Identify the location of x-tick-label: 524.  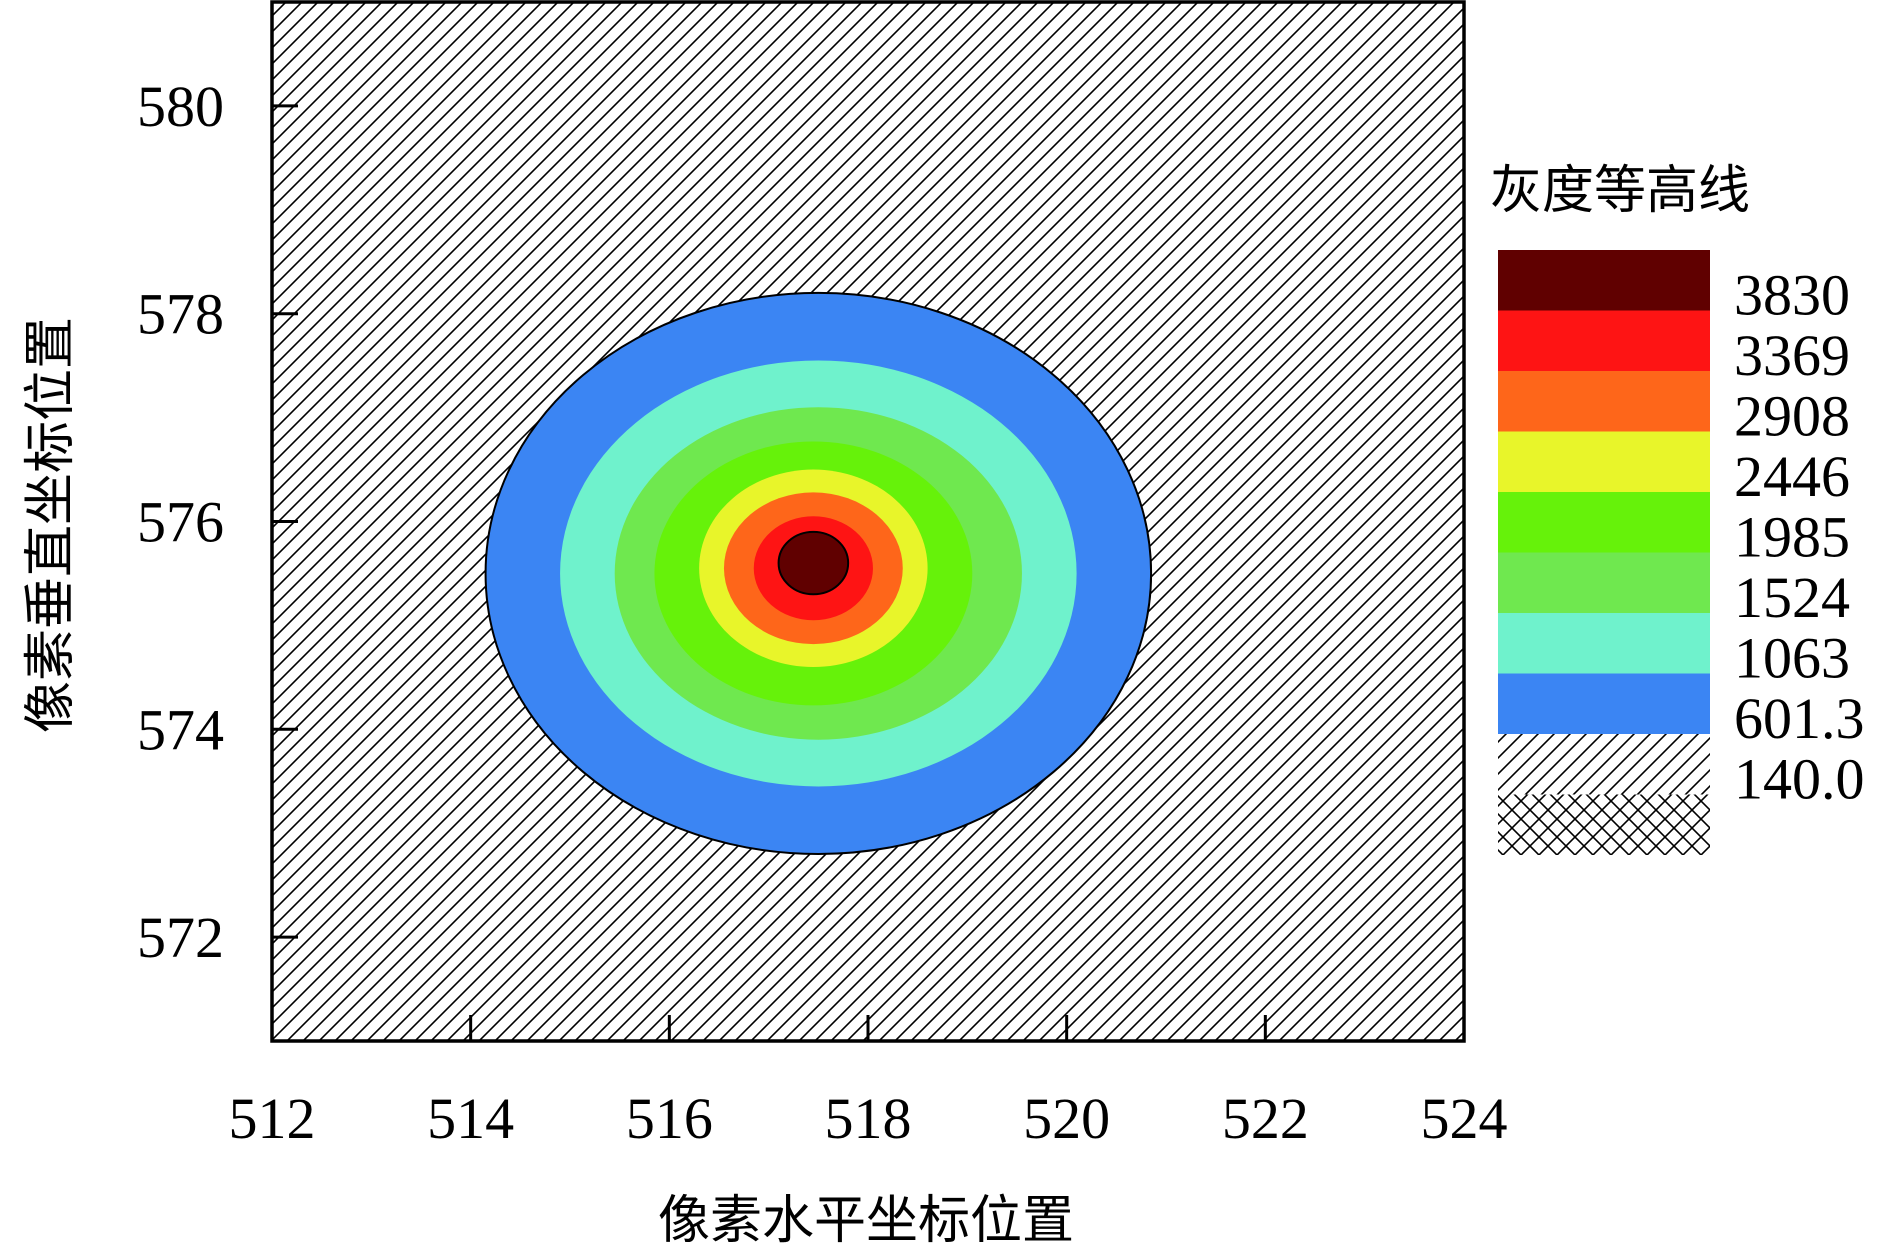
(1464, 1118).